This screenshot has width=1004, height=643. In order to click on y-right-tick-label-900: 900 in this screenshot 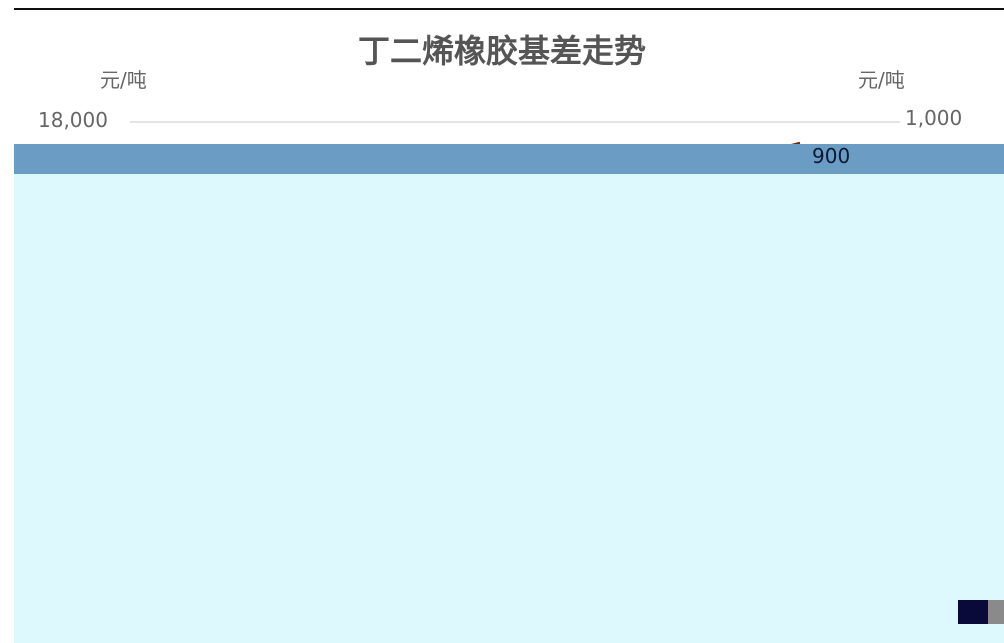, I will do `click(831, 156)`.